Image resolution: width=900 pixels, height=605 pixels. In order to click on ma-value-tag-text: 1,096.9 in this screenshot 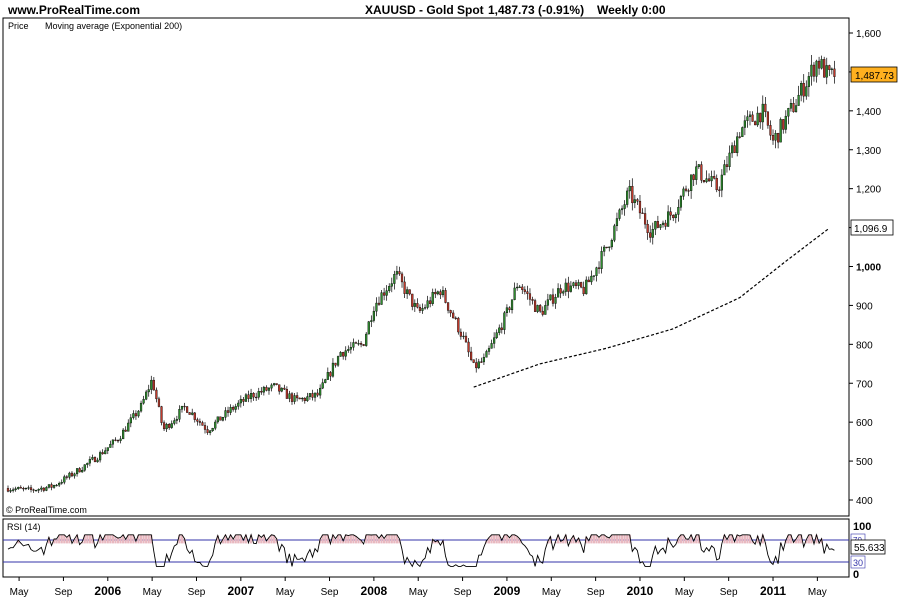, I will do `click(871, 229)`.